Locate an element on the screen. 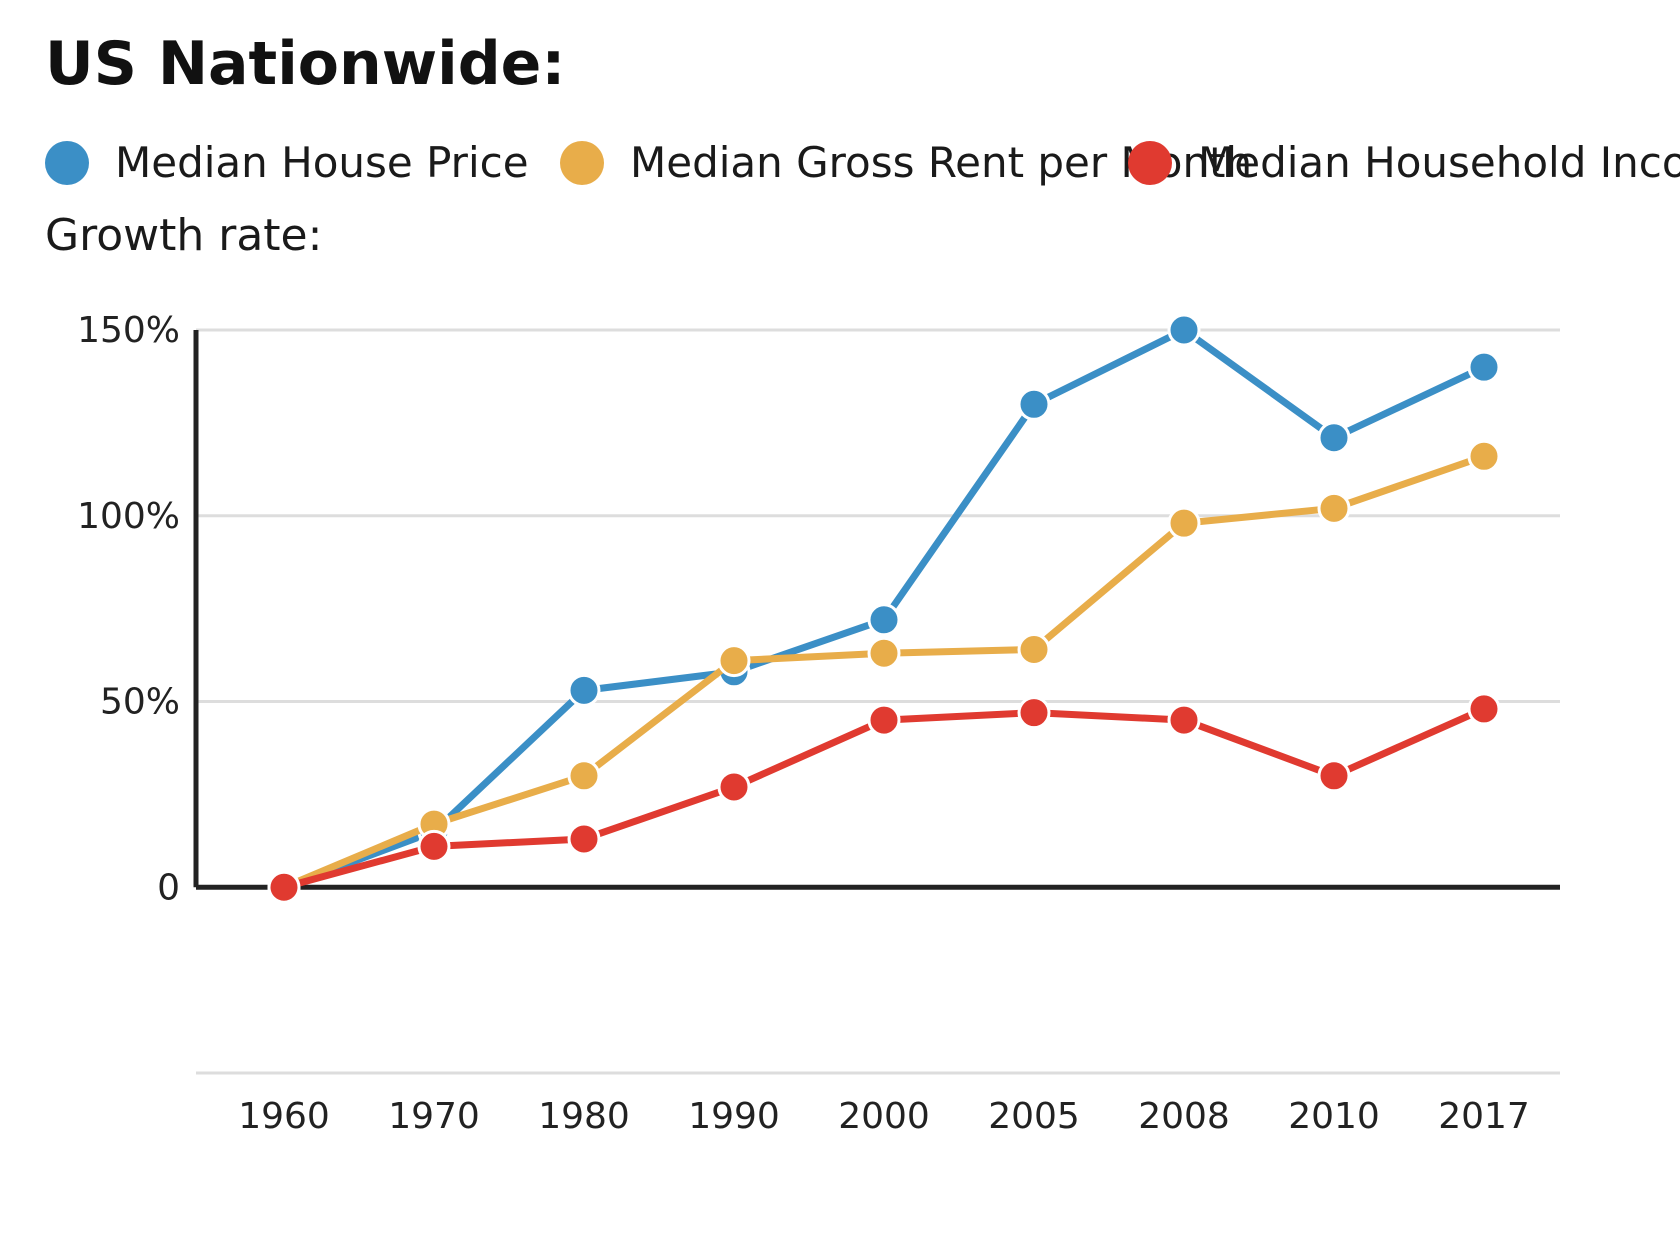 This screenshot has width=1680, height=1260. legend-label-house-price: Median House Price is located at coordinates (322, 162).